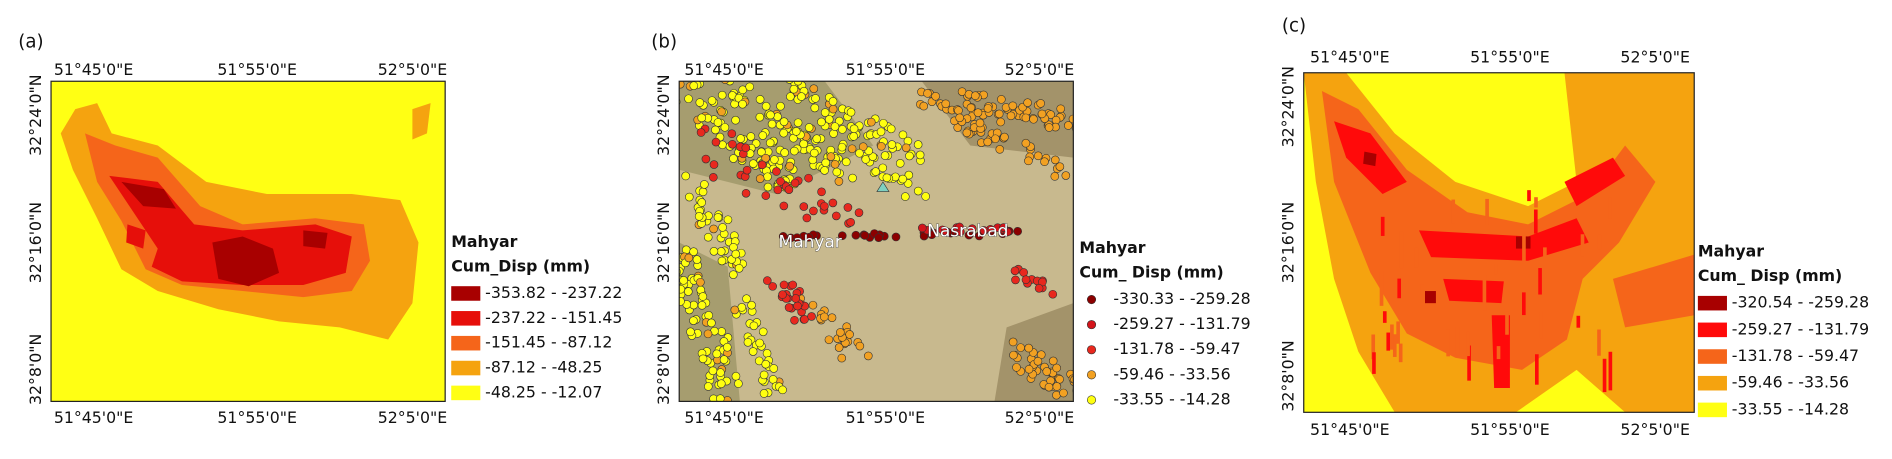 The width and height of the screenshot is (1892, 459). Describe the element at coordinates (967, 232) in the screenshot. I see `place-name: Nasrabad` at that location.